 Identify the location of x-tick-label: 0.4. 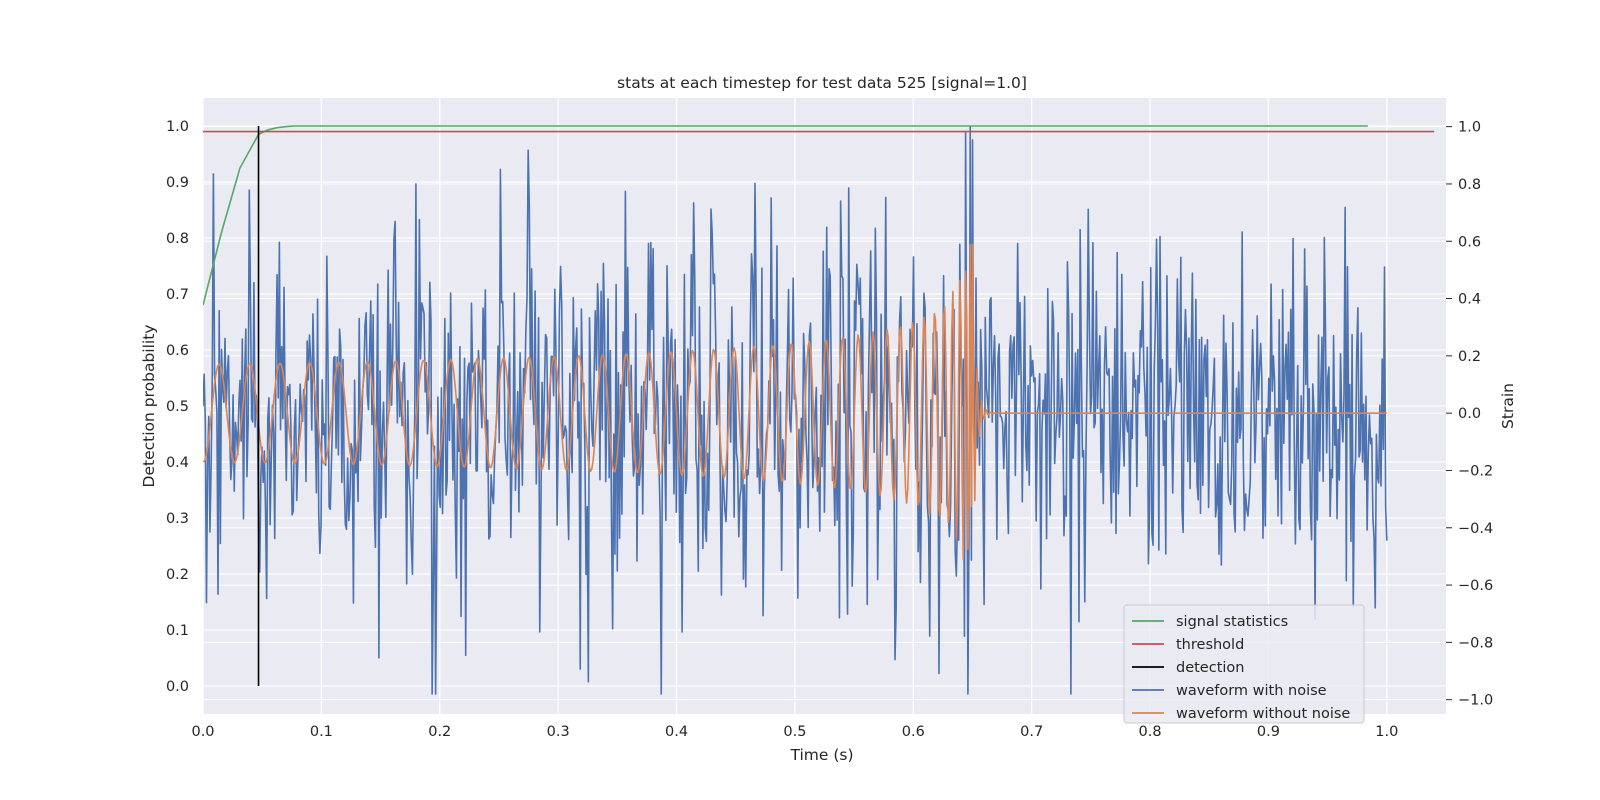
(676, 732).